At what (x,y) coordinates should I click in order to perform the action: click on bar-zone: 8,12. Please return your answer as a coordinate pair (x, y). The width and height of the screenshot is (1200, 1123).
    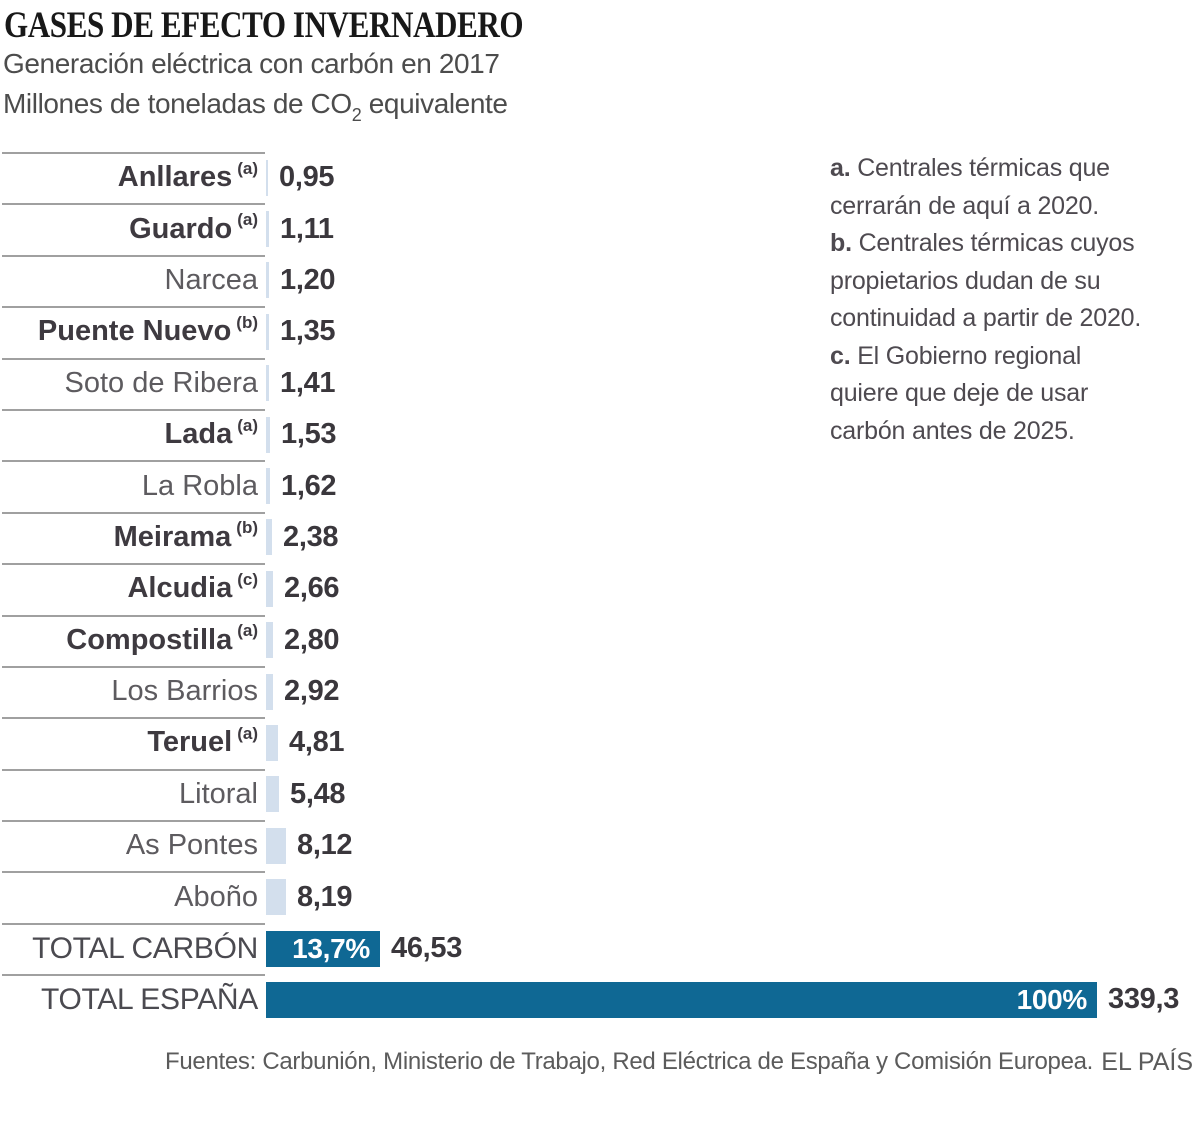
    Looking at the image, I should click on (309, 845).